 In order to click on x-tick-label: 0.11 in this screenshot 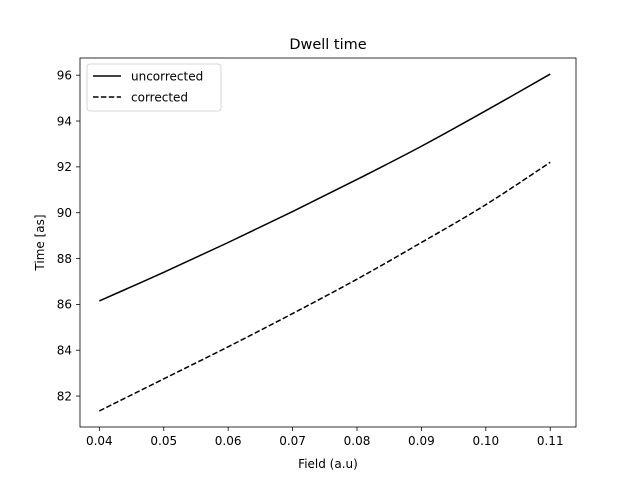, I will do `click(550, 441)`.